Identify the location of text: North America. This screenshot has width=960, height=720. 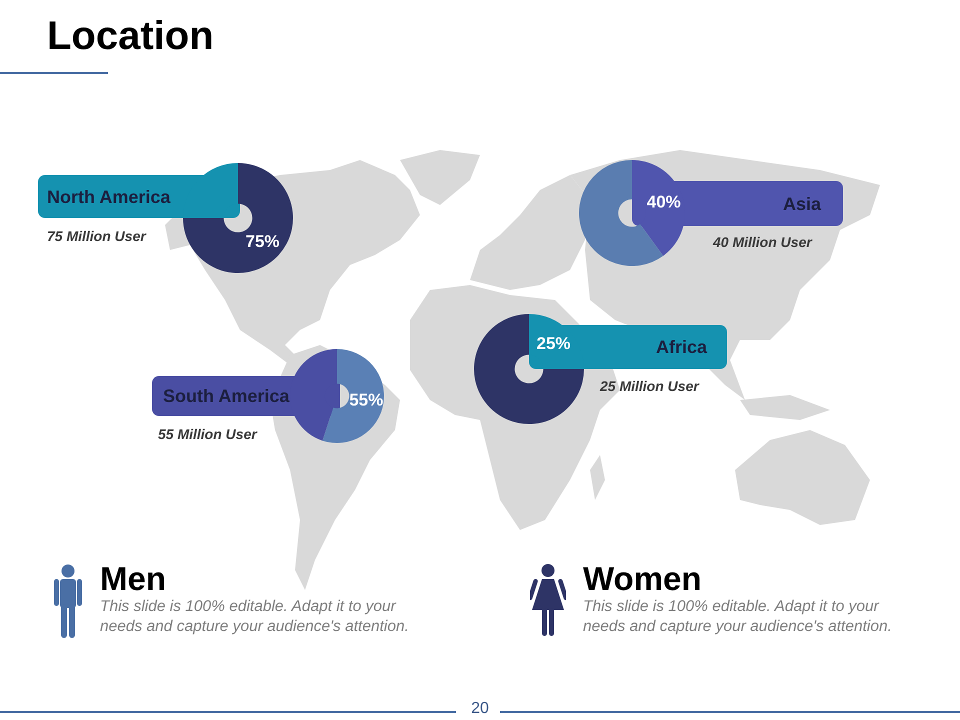
(108, 197).